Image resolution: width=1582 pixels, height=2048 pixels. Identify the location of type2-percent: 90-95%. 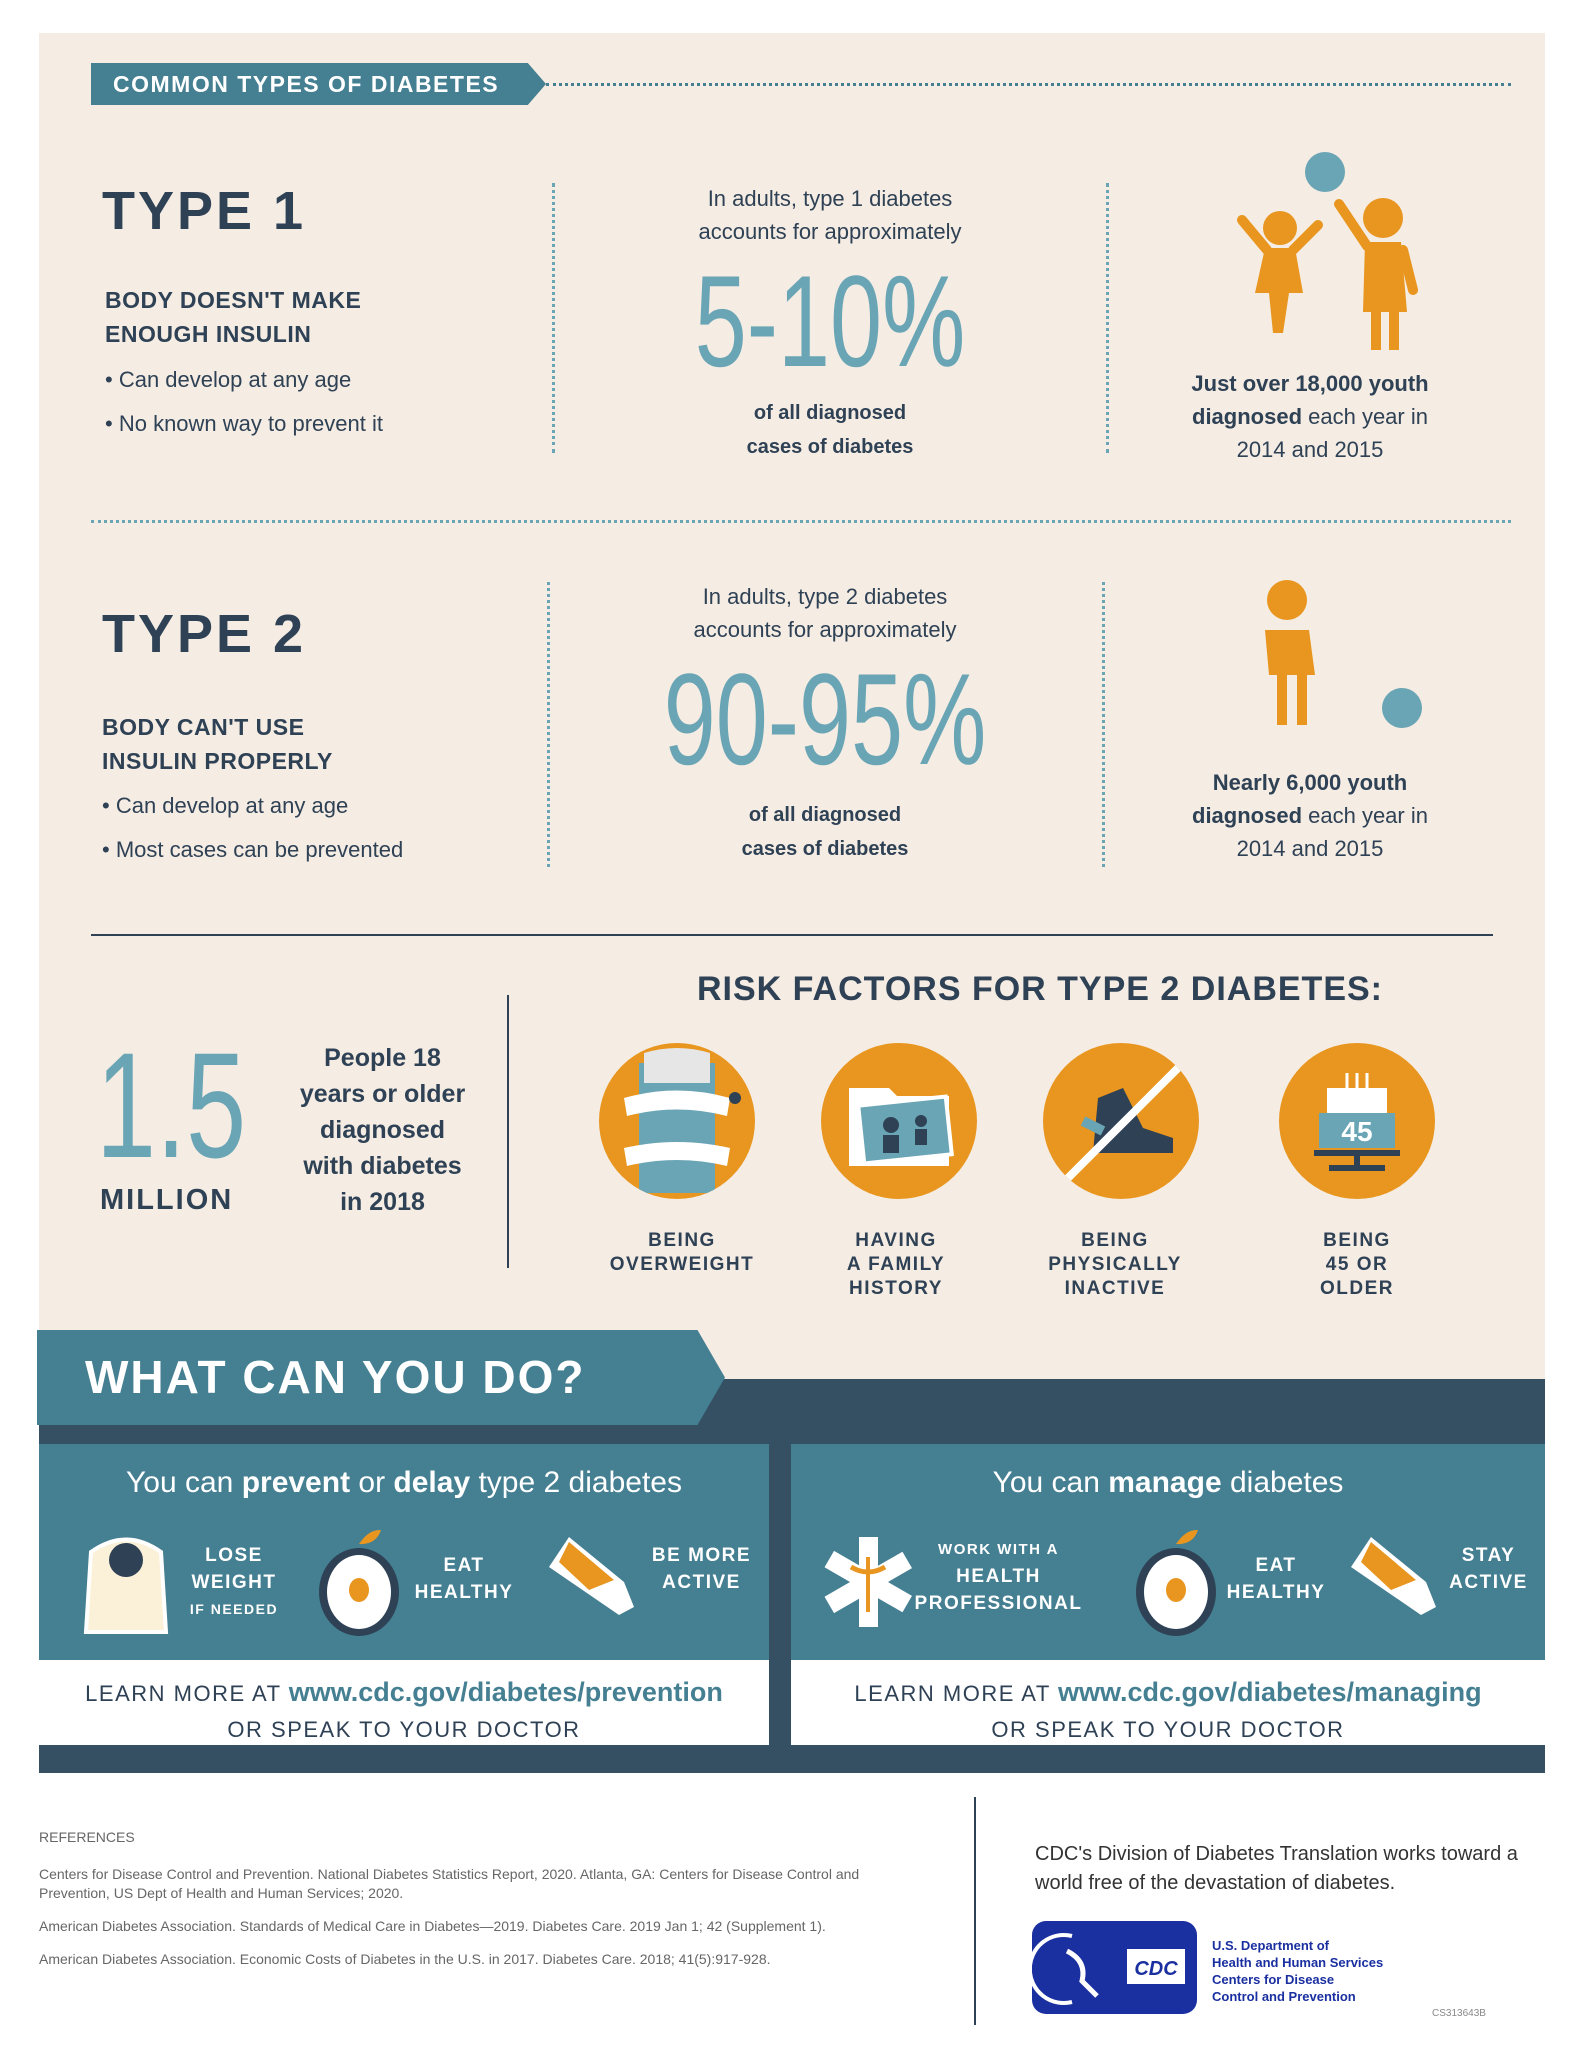
(825, 719).